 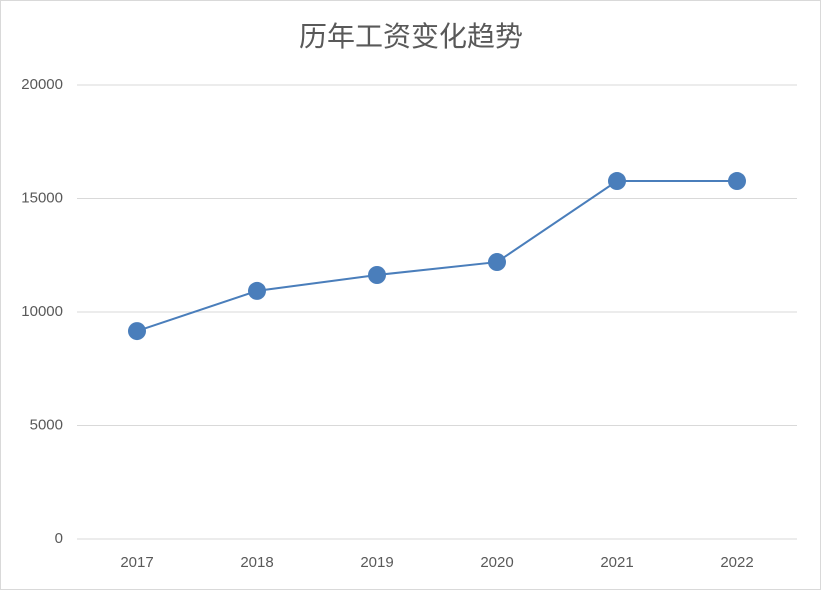 What do you see at coordinates (59, 538) in the screenshot?
I see `y-tick-label: 0` at bounding box center [59, 538].